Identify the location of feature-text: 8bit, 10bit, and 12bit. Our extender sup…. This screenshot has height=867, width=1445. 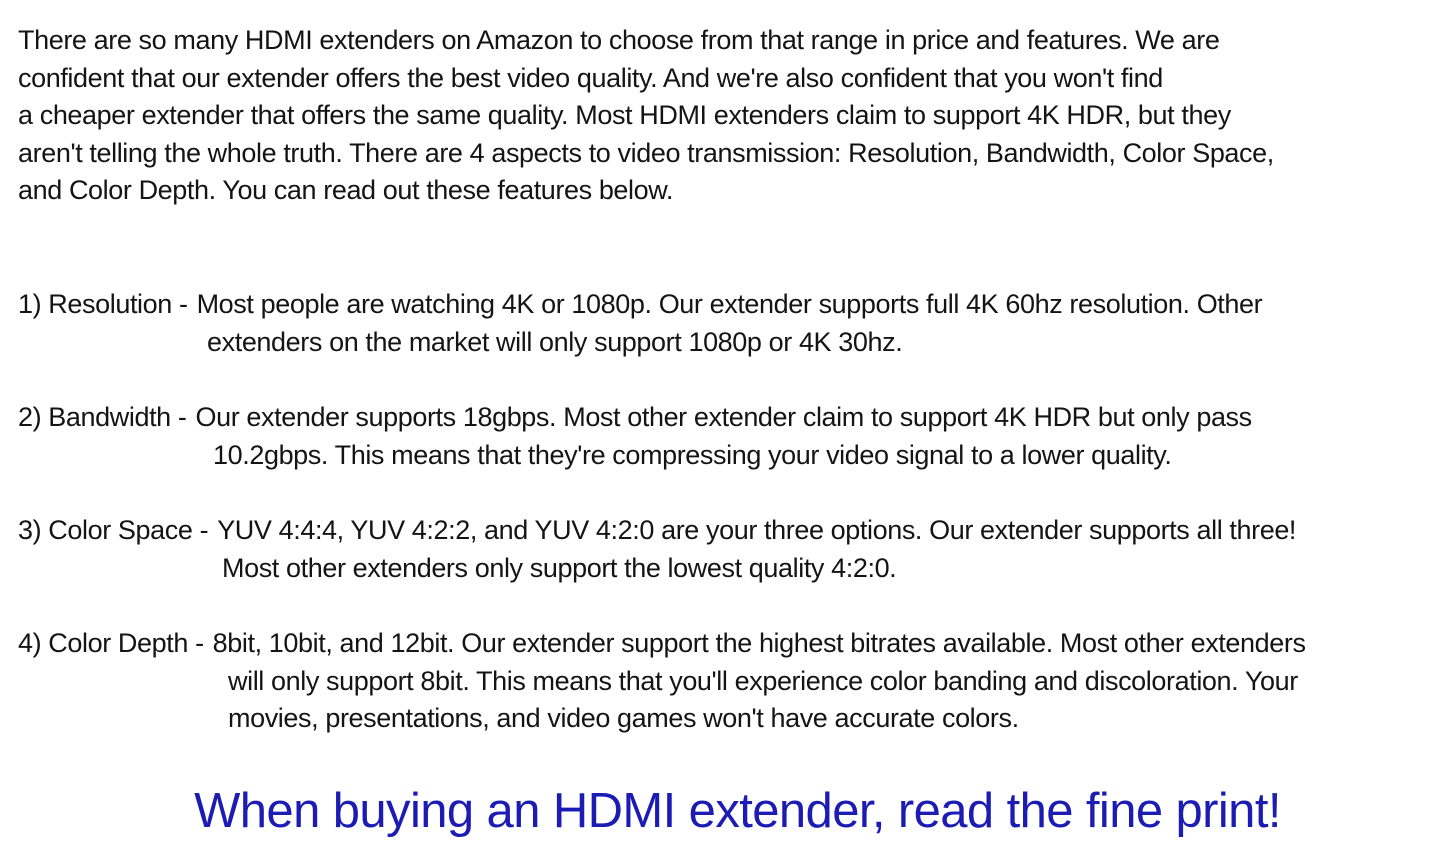
(759, 643).